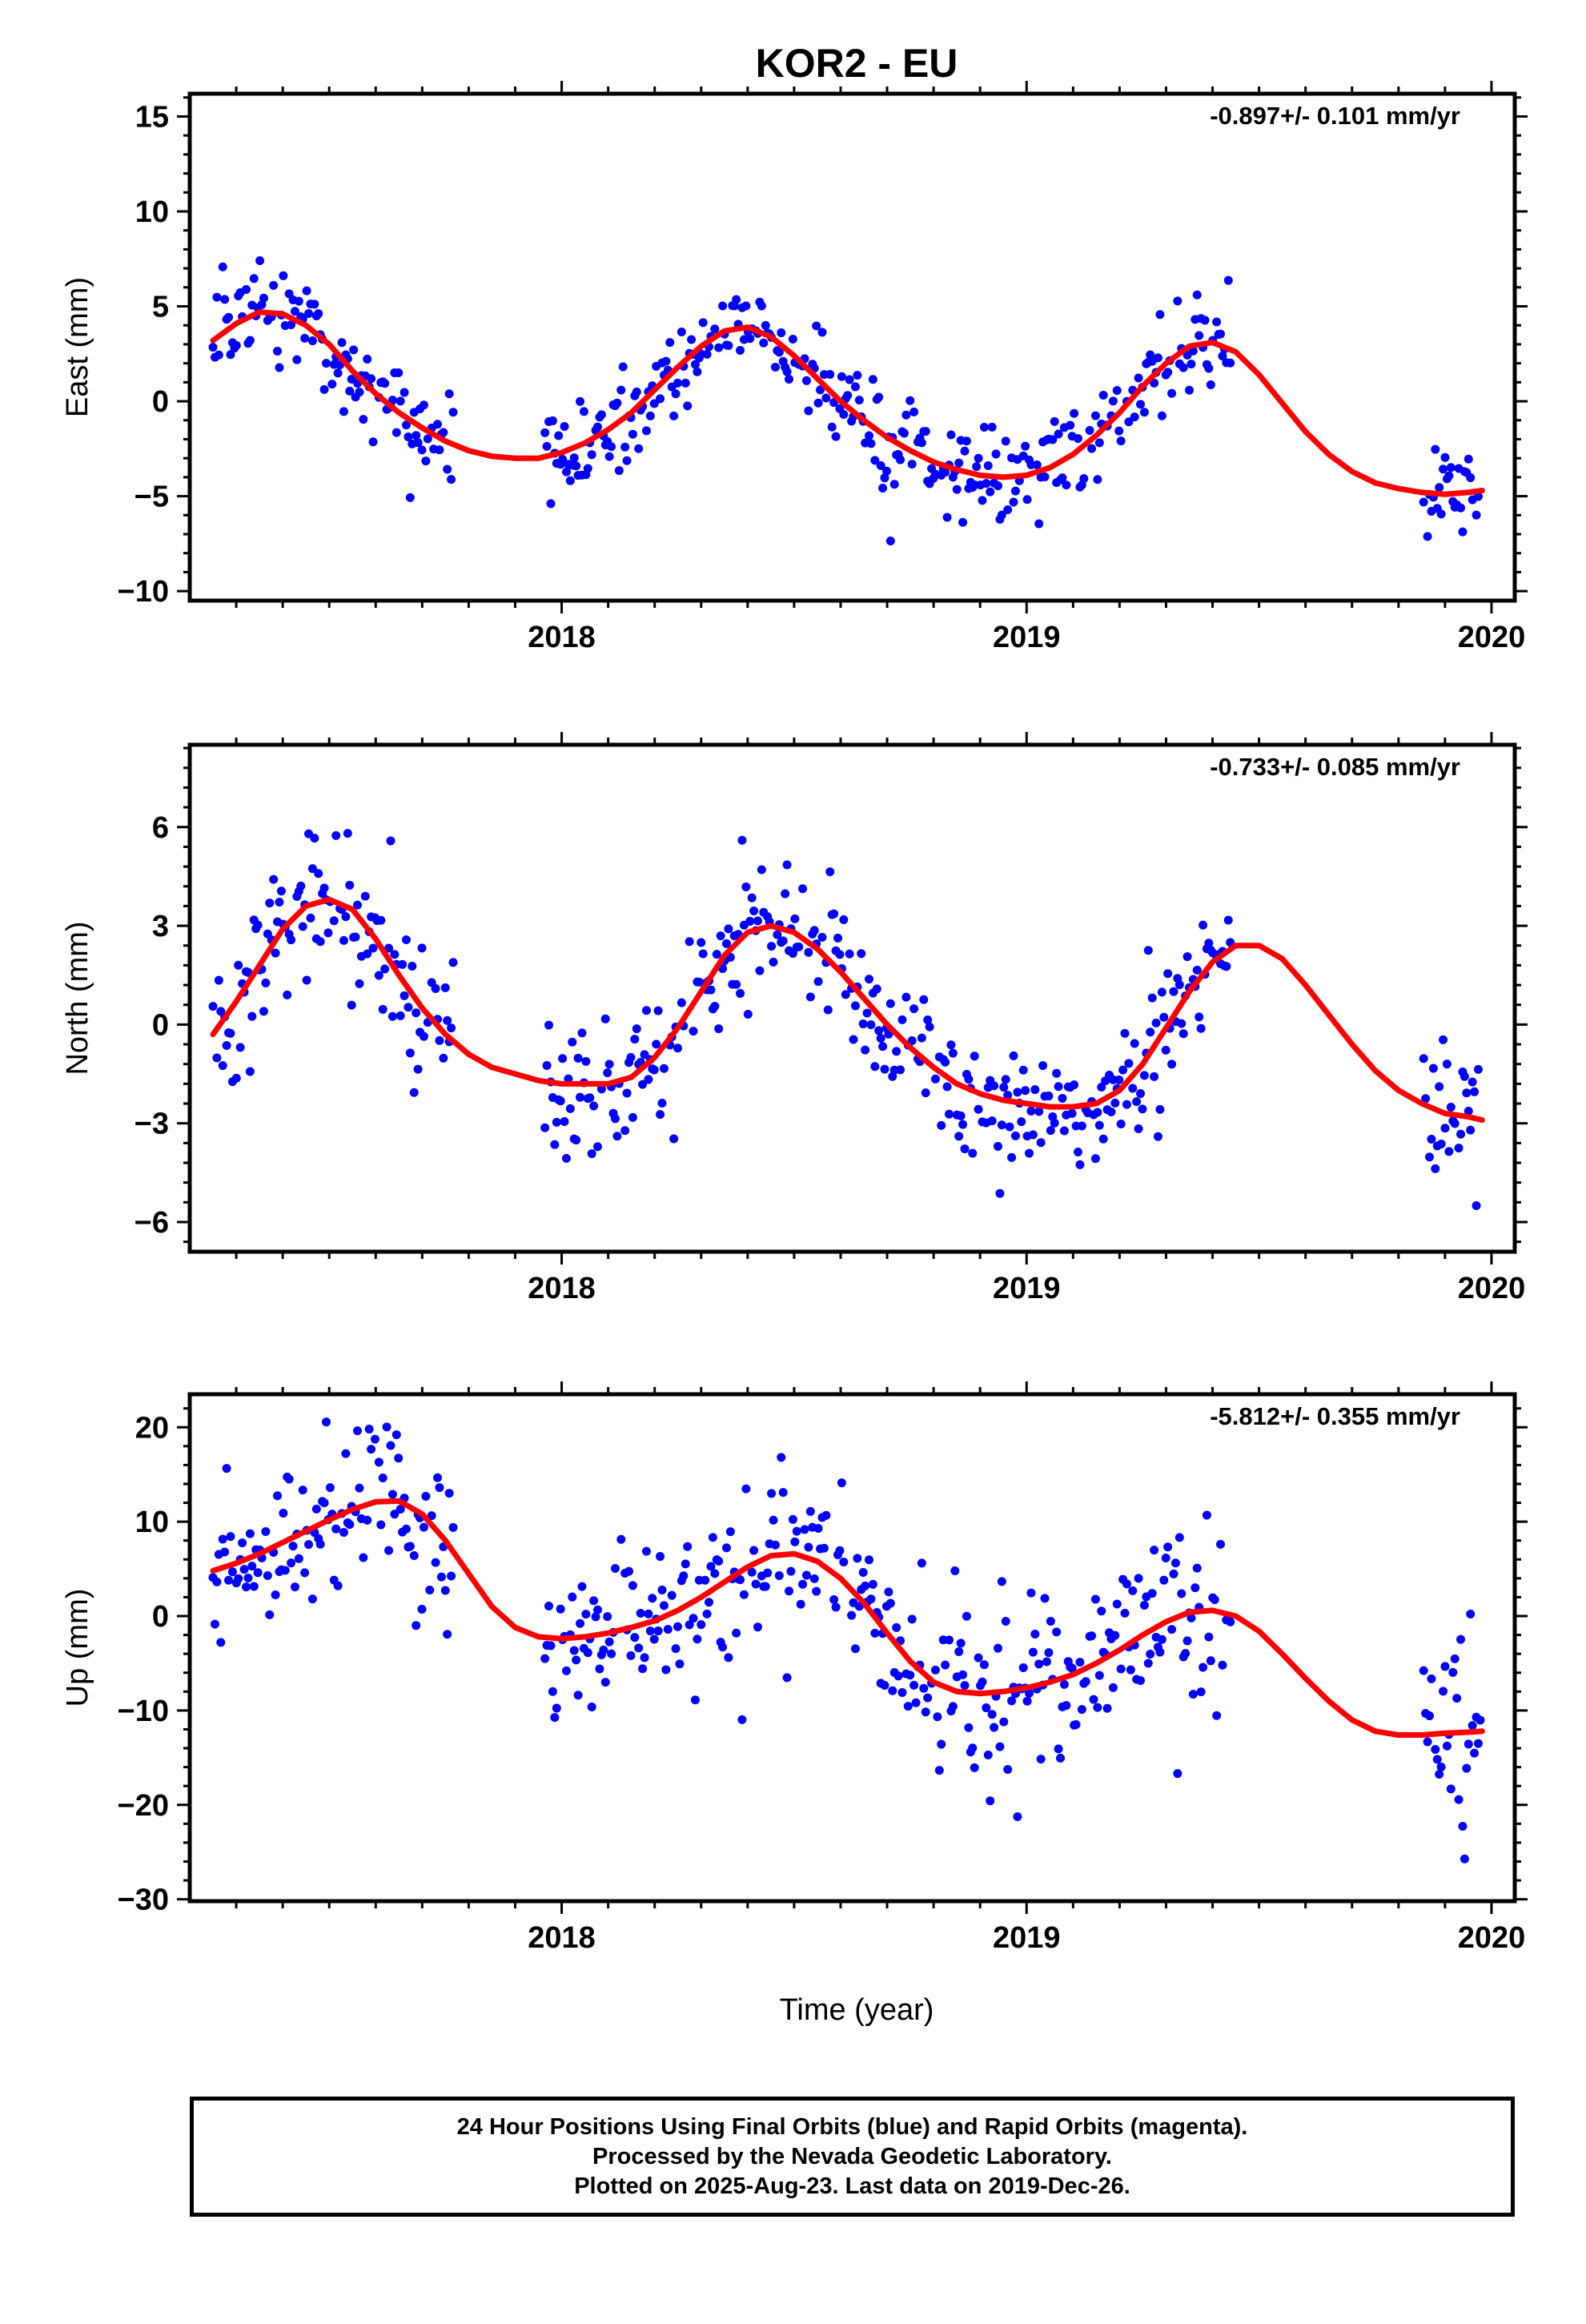 The image size is (1586, 2324). Describe the element at coordinates (562, 637) in the screenshot. I see `x-tick-label: 2018` at that location.